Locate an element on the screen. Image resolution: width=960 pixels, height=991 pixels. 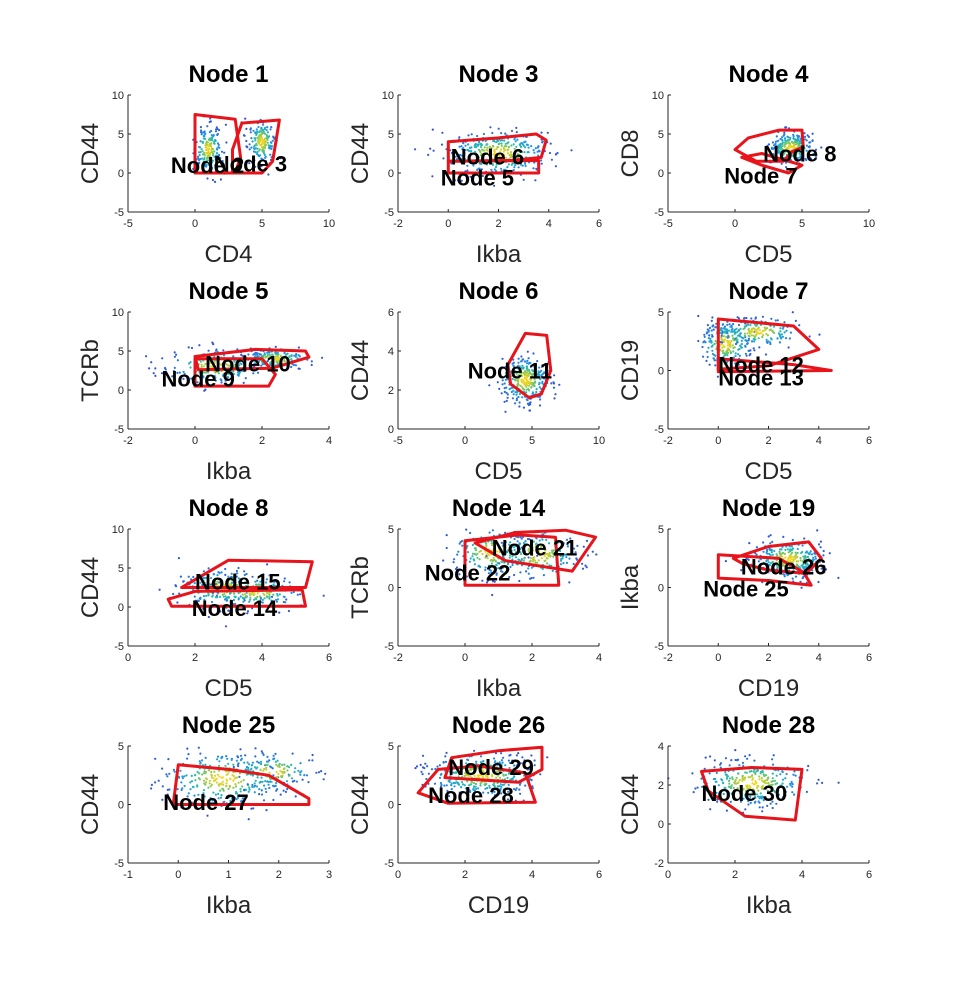
x-axis-label: Ikba is located at coordinates (769, 905).